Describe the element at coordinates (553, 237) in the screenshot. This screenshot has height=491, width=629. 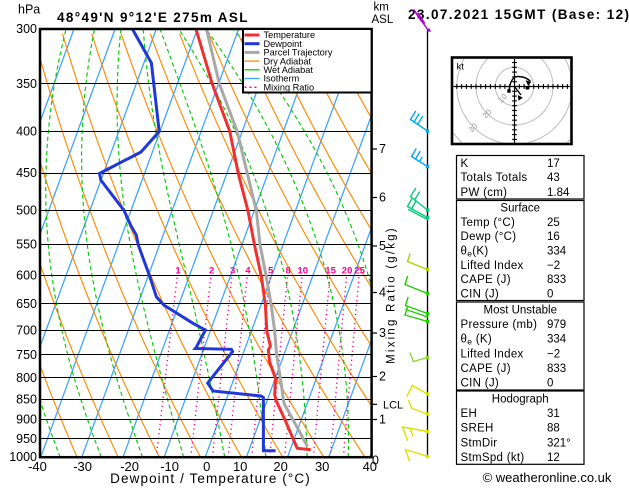
I see `svg-text: 16` at that location.